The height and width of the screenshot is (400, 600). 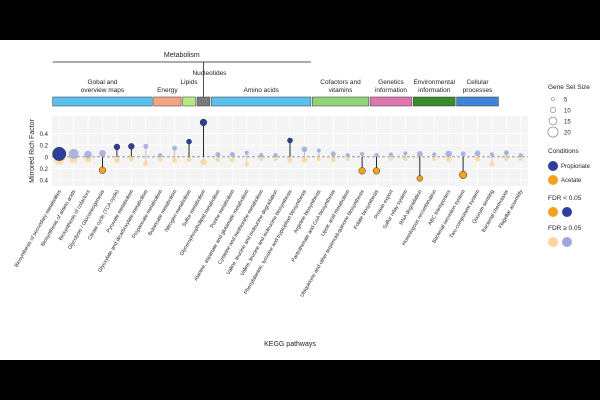 I want to click on legend-acetate-swatch, so click(x=553, y=180).